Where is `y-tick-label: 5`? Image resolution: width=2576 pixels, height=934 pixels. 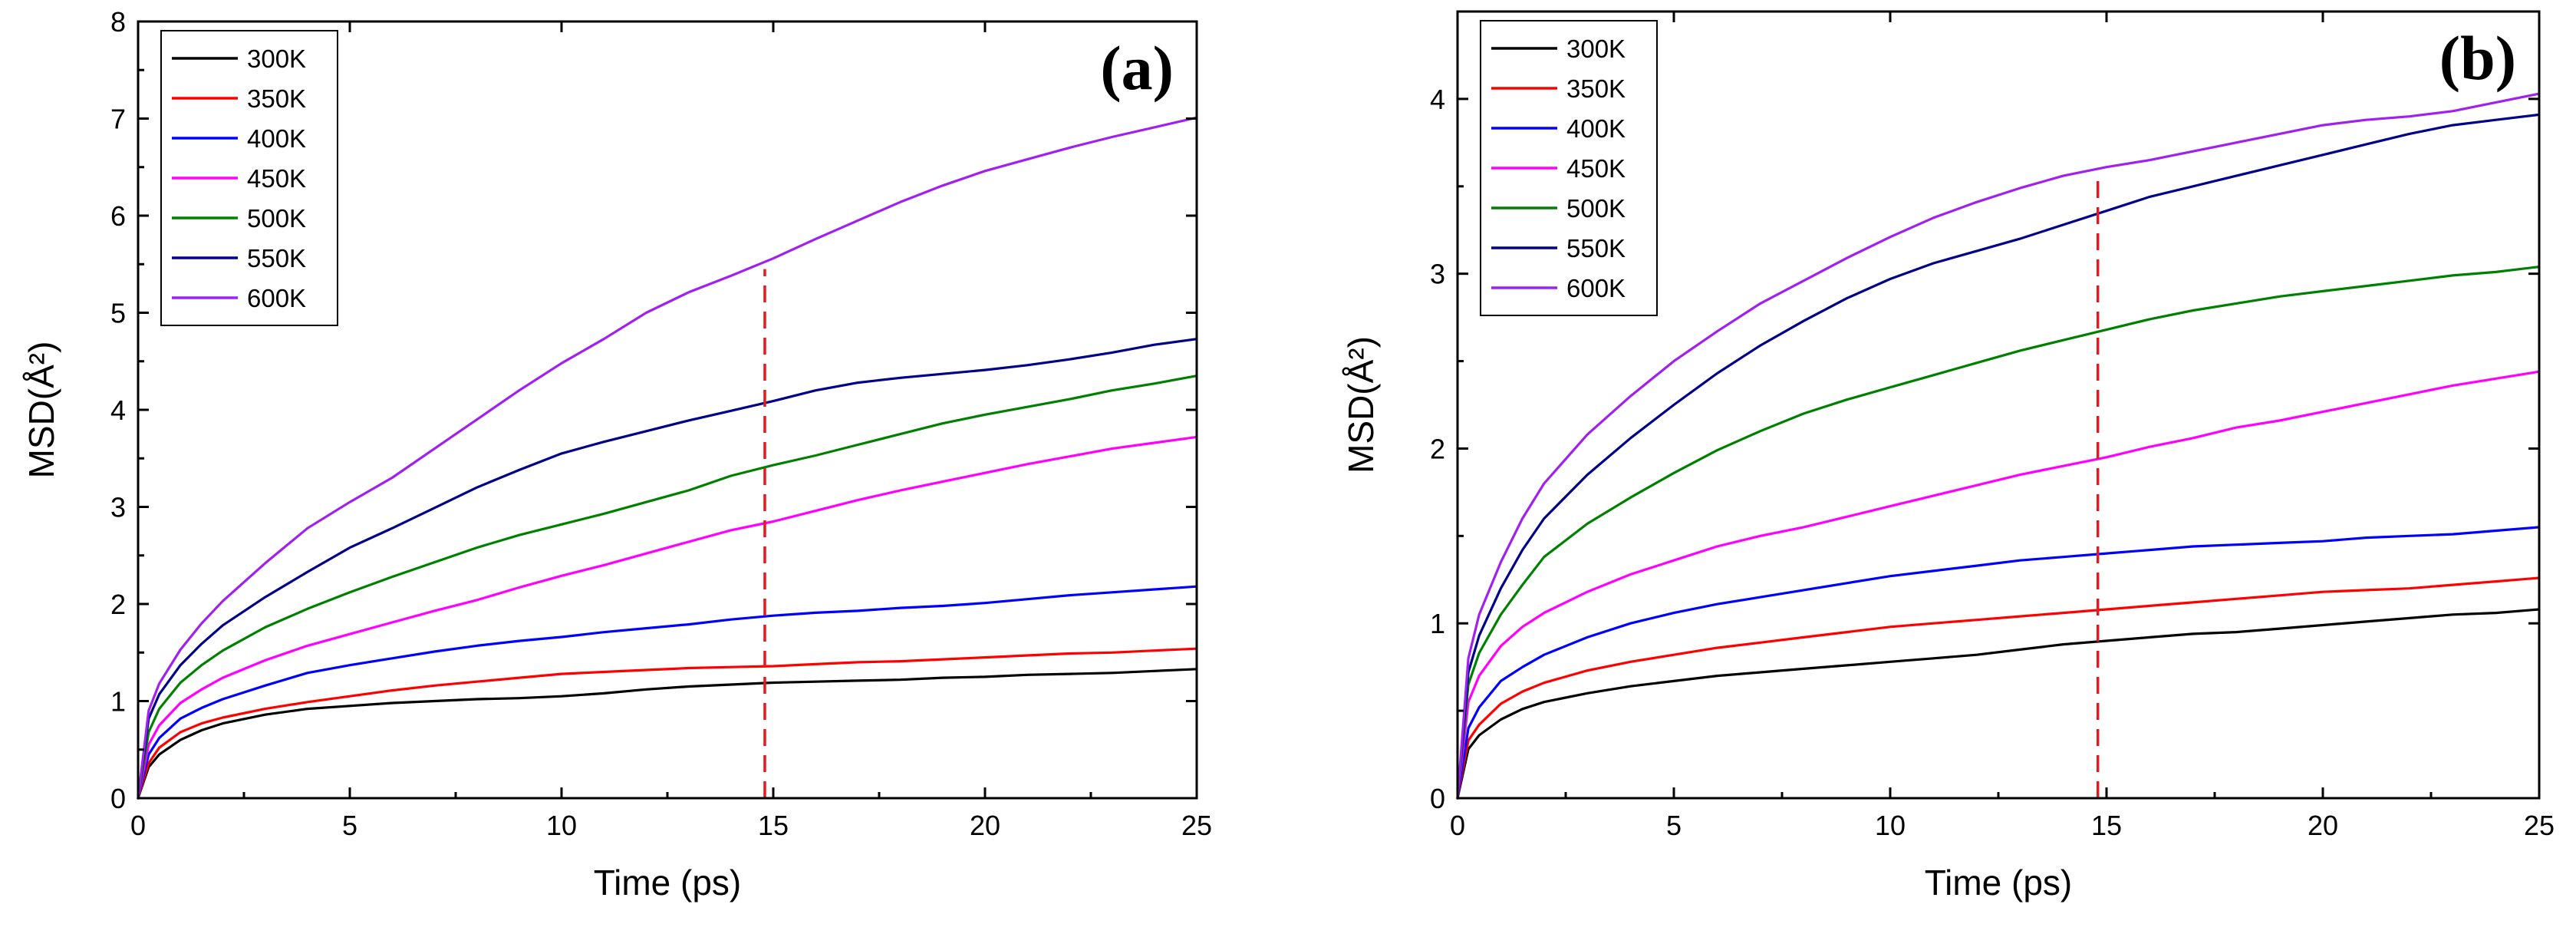 y-tick-label: 5 is located at coordinates (118, 313).